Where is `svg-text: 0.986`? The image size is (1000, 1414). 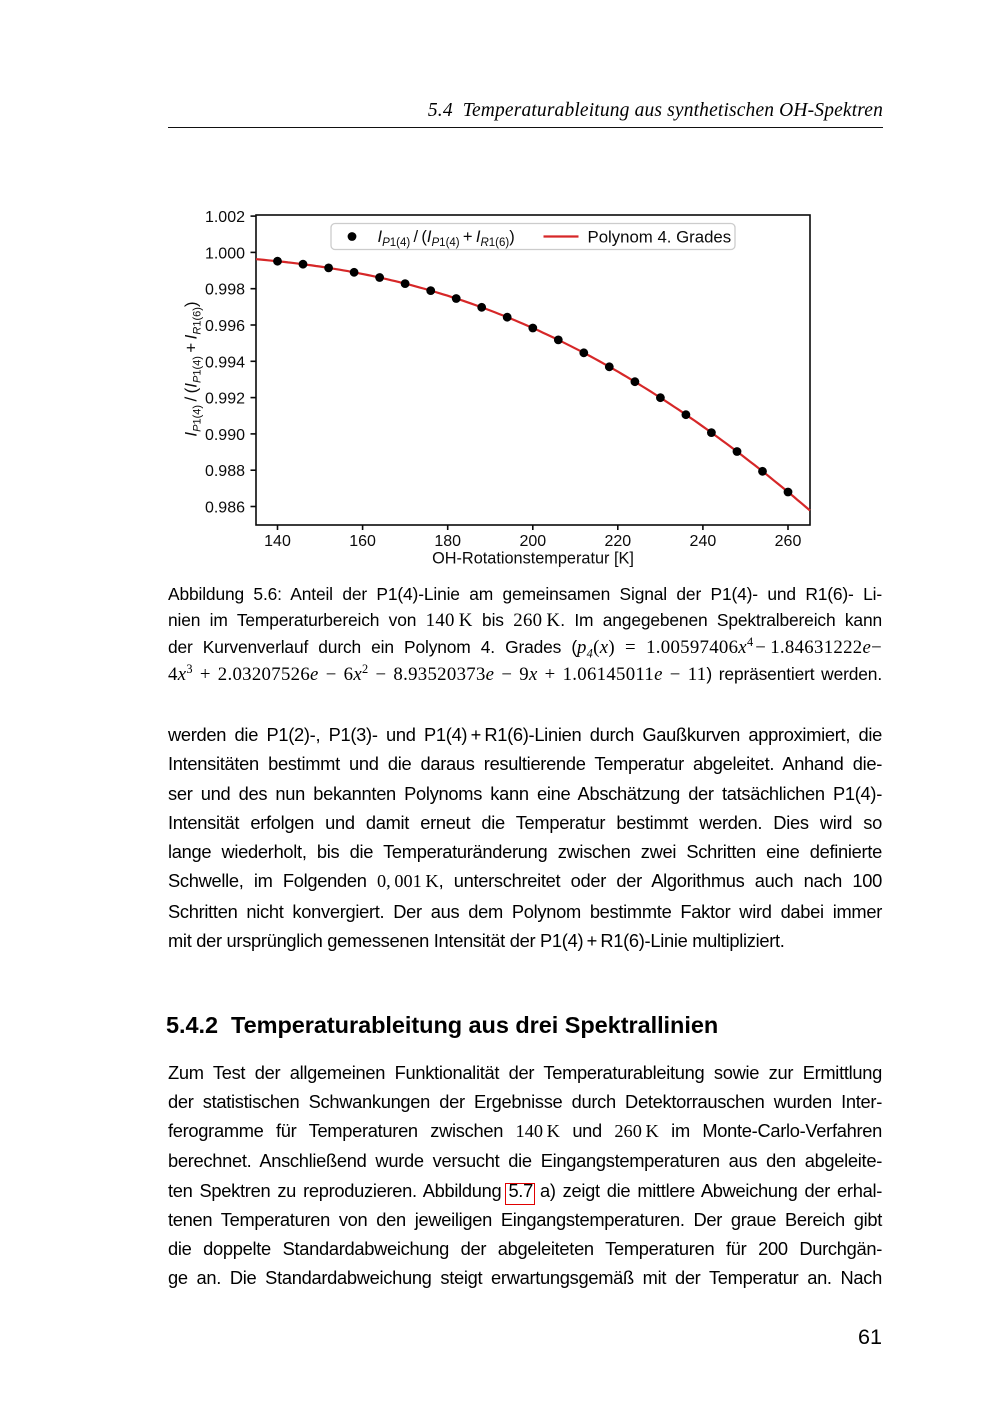 svg-text: 0.986 is located at coordinates (225, 508).